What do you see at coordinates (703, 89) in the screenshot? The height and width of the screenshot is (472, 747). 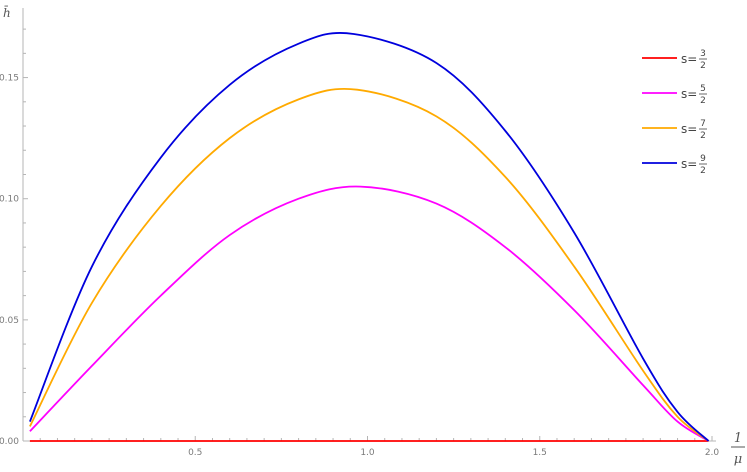 I see `legend-label-numerator: 5` at bounding box center [703, 89].